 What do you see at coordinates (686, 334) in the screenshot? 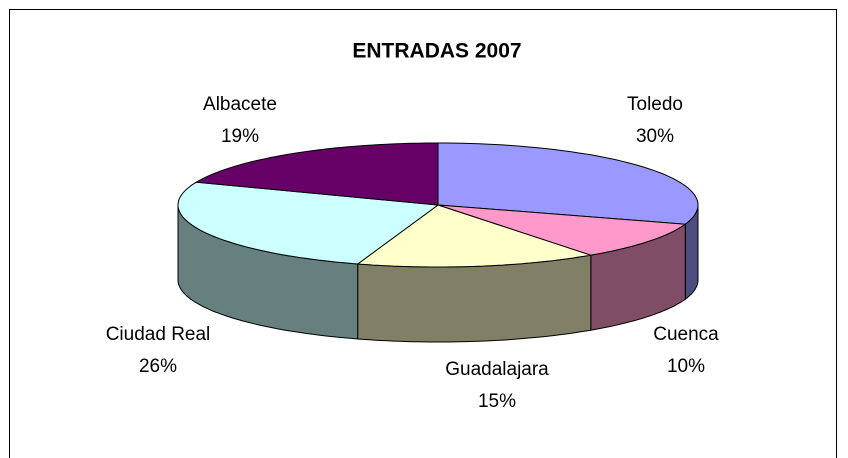
I see `category-label: Cuenca` at bounding box center [686, 334].